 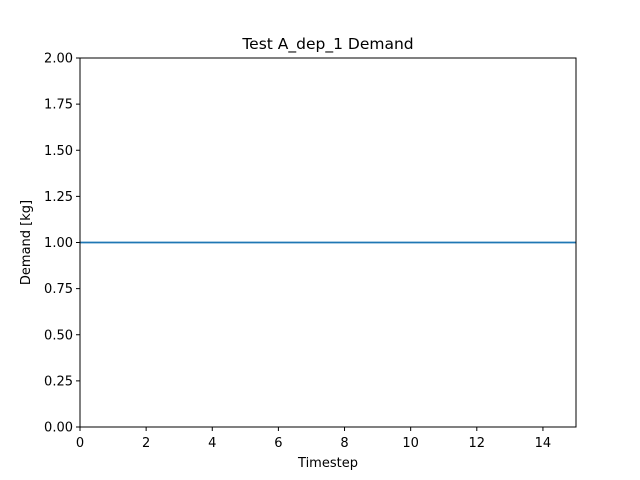 What do you see at coordinates (58, 105) in the screenshot?
I see `y-tick-label: 1.75` at bounding box center [58, 105].